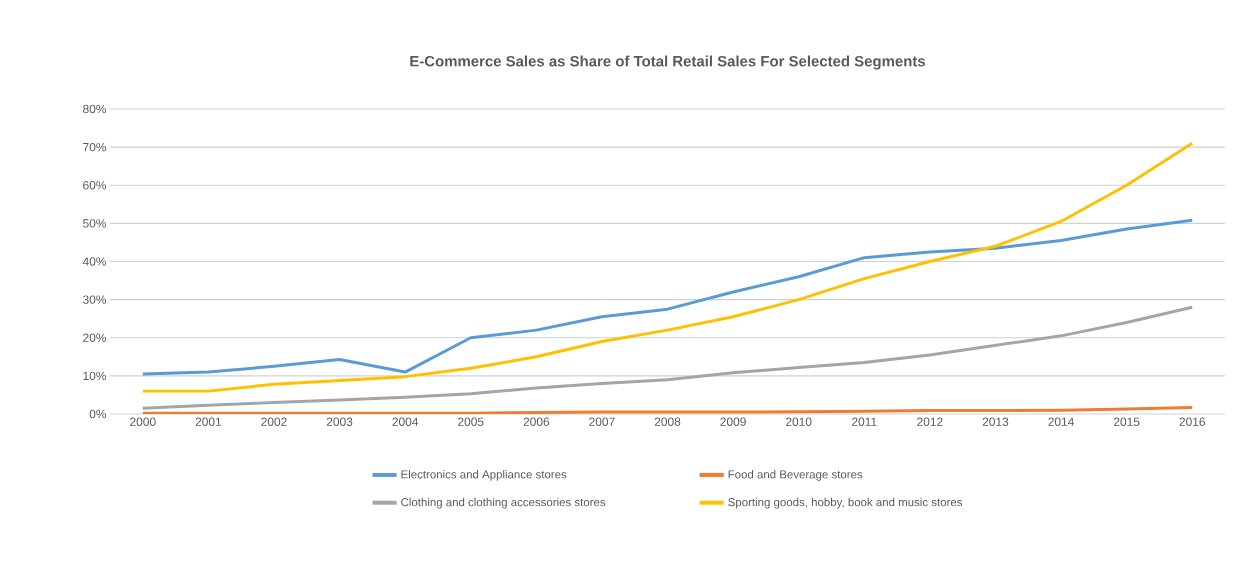 This screenshot has height=564, width=1253. Describe the element at coordinates (95, 109) in the screenshot. I see `y-tick-label: 80%` at that location.